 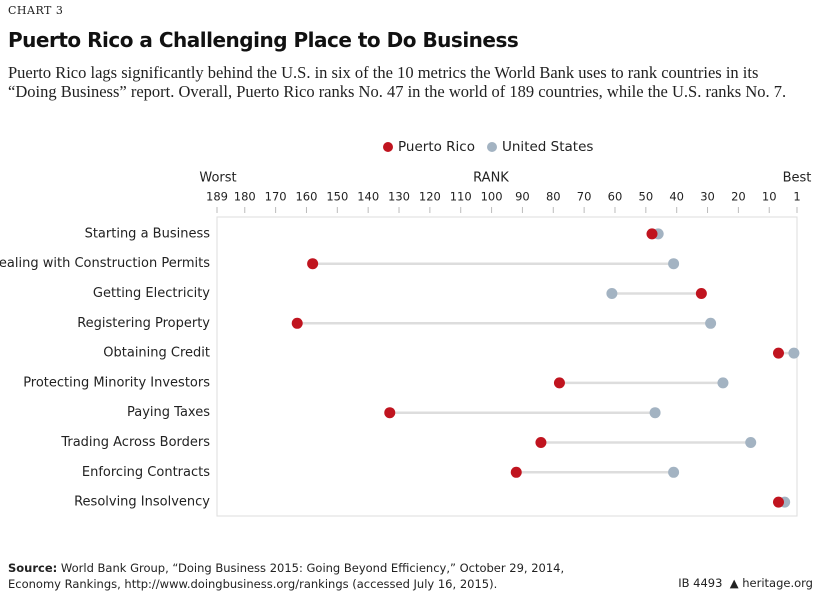 I want to click on x-tick-label: 20, so click(x=738, y=197).